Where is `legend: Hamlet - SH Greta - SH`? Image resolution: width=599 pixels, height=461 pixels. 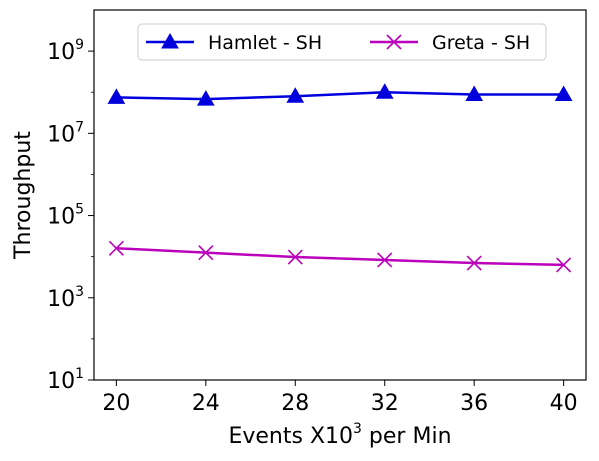
legend: Hamlet - SH Greta - SH is located at coordinates (342, 42).